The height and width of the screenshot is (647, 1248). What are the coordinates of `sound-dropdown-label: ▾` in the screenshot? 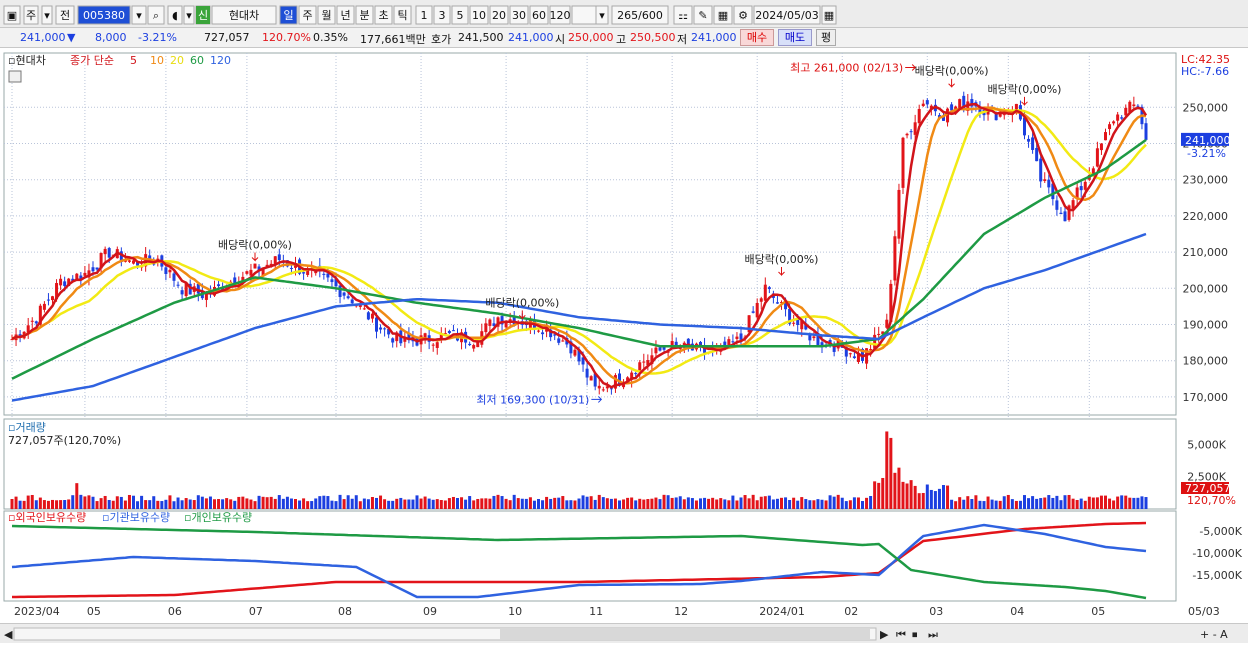 It's located at (189, 15).